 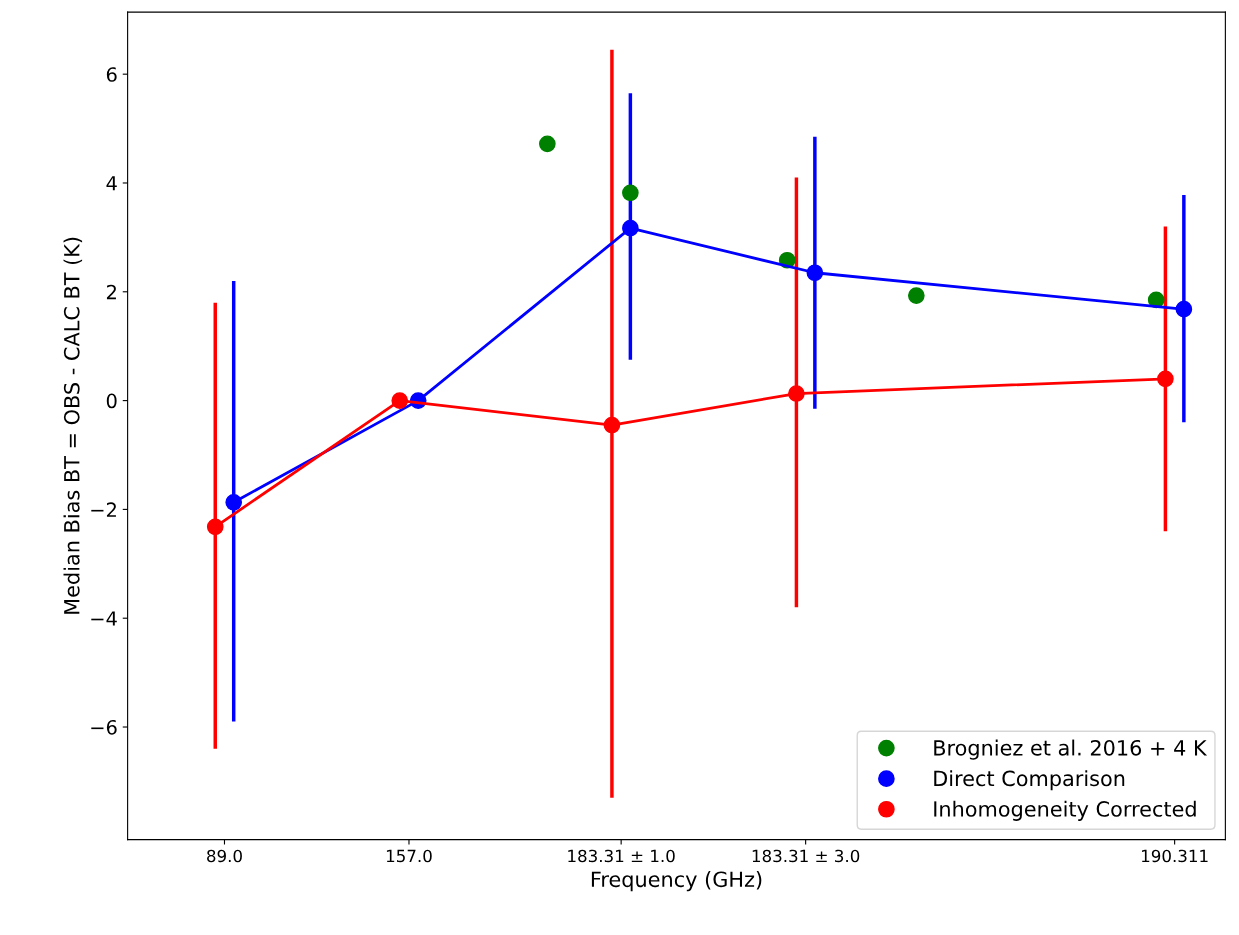 I want to click on y-tick-label: 2, so click(x=111, y=292).